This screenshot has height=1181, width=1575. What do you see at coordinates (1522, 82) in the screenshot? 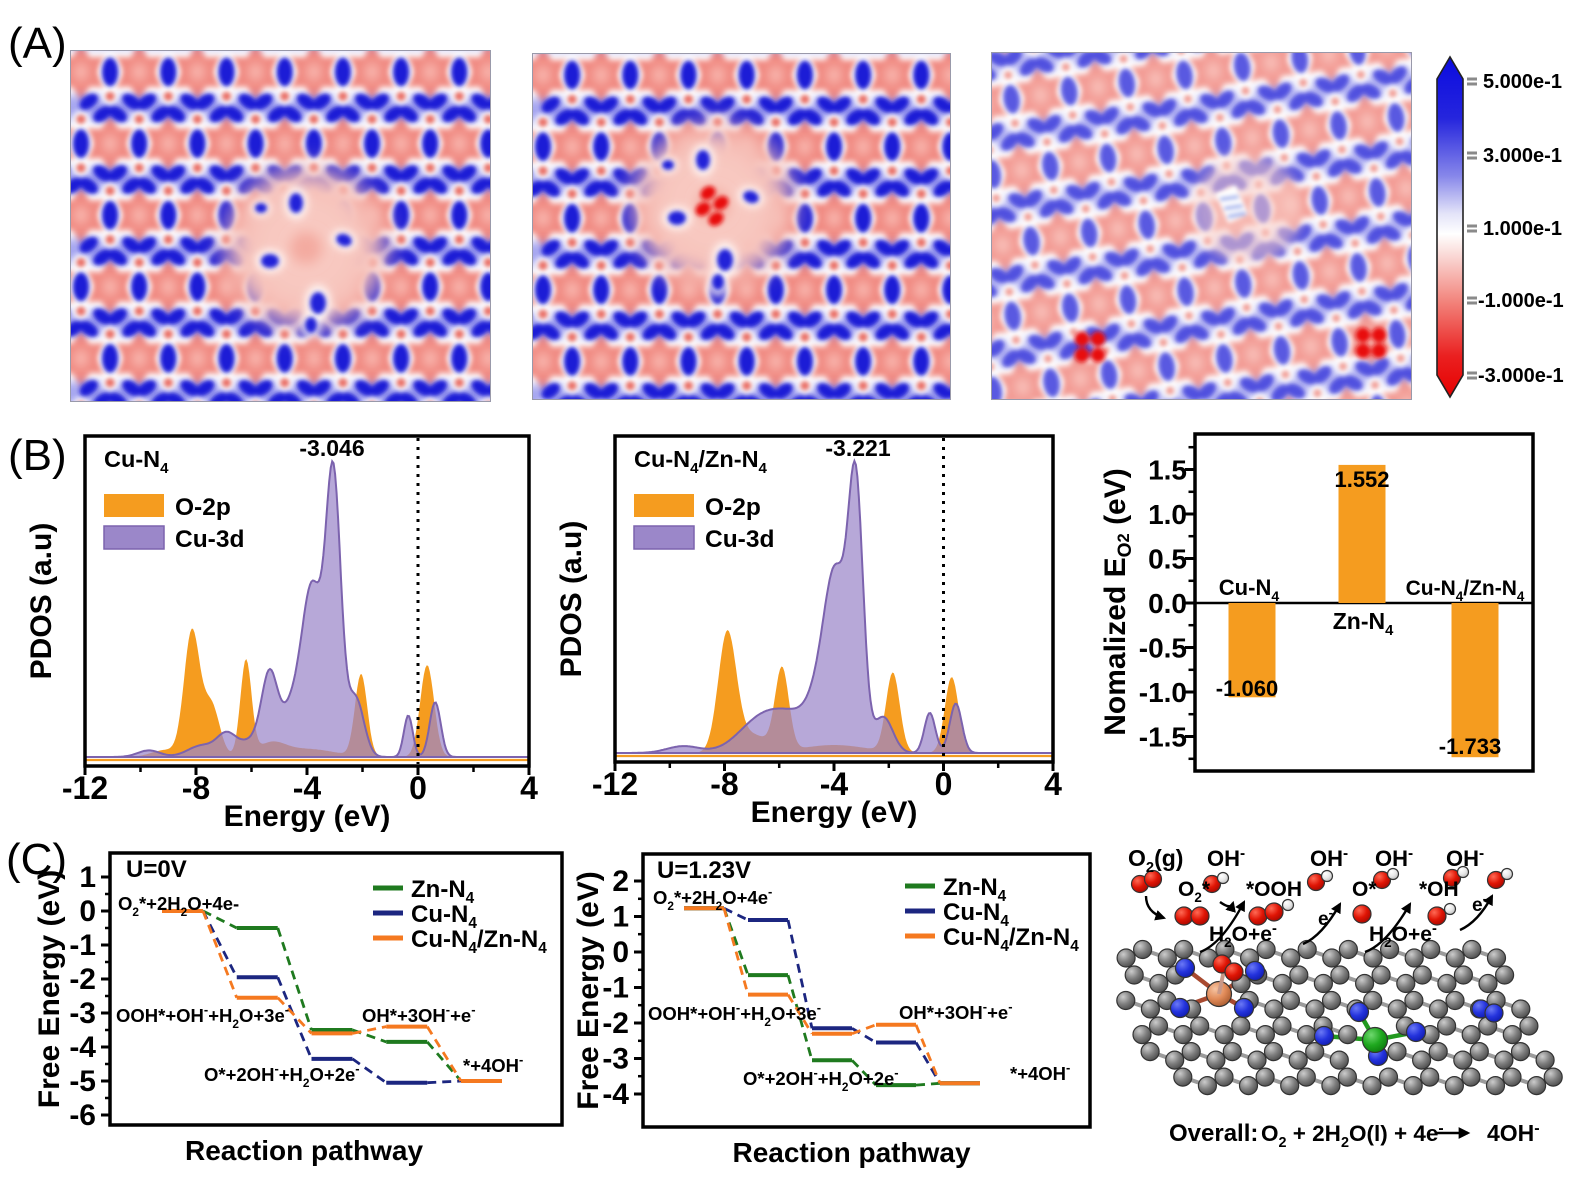
I see `svg-text: 5.000e-1` at bounding box center [1522, 82].